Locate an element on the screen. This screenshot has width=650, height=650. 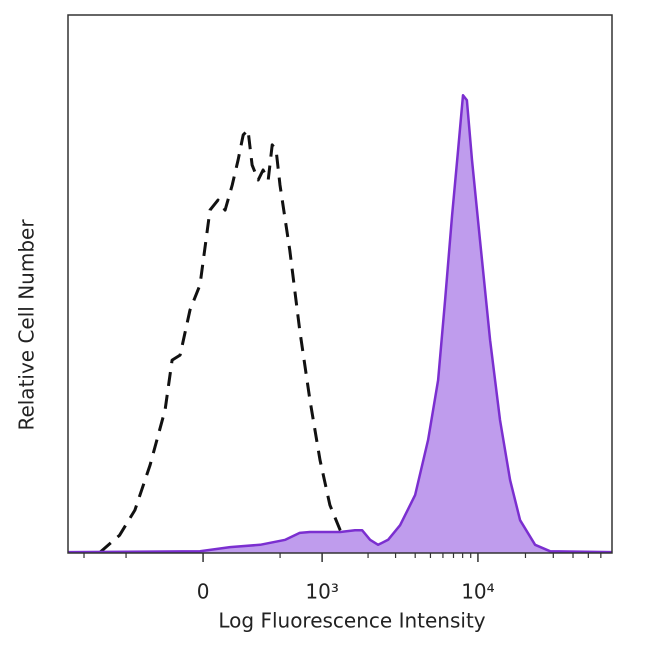
x-axis-label: Log Fluorescence Intensity is located at coordinates (351, 621).